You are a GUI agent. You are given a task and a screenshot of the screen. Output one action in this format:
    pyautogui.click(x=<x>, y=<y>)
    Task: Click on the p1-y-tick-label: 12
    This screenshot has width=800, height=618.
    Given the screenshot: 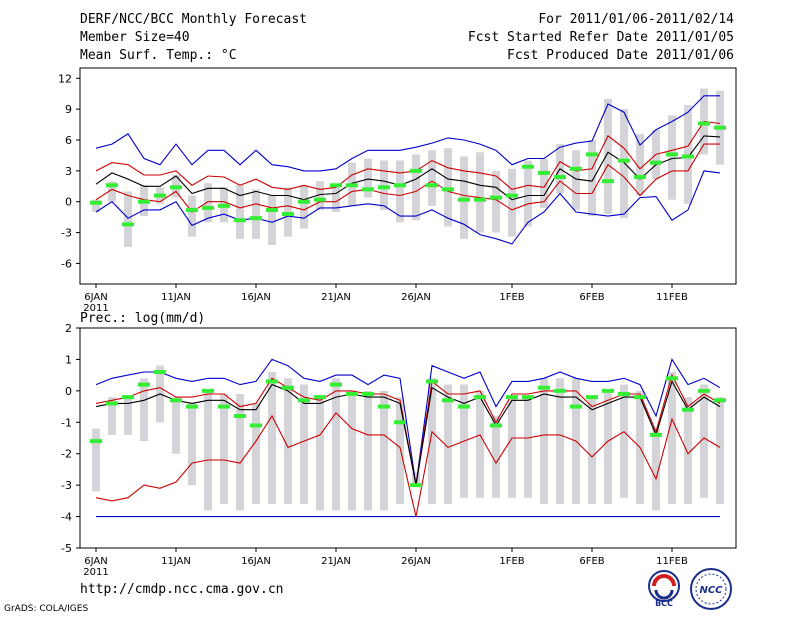 What is the action you would take?
    pyautogui.click(x=65, y=78)
    